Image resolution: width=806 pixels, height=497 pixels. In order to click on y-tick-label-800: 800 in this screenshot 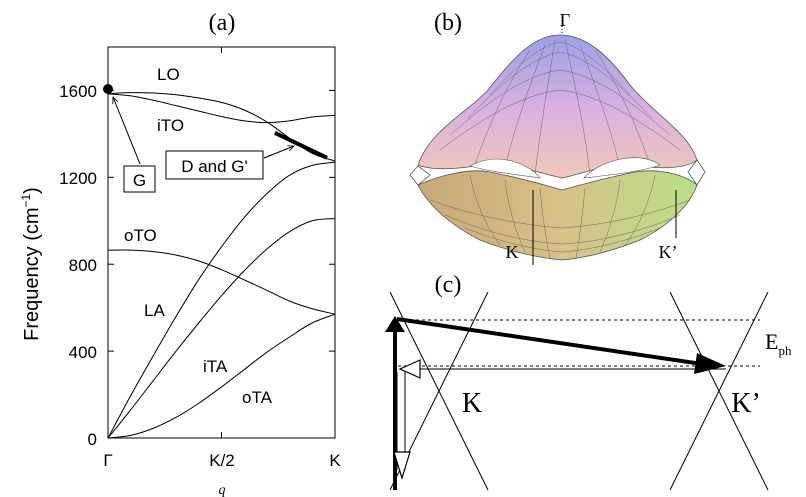, I will do `click(83, 265)`.